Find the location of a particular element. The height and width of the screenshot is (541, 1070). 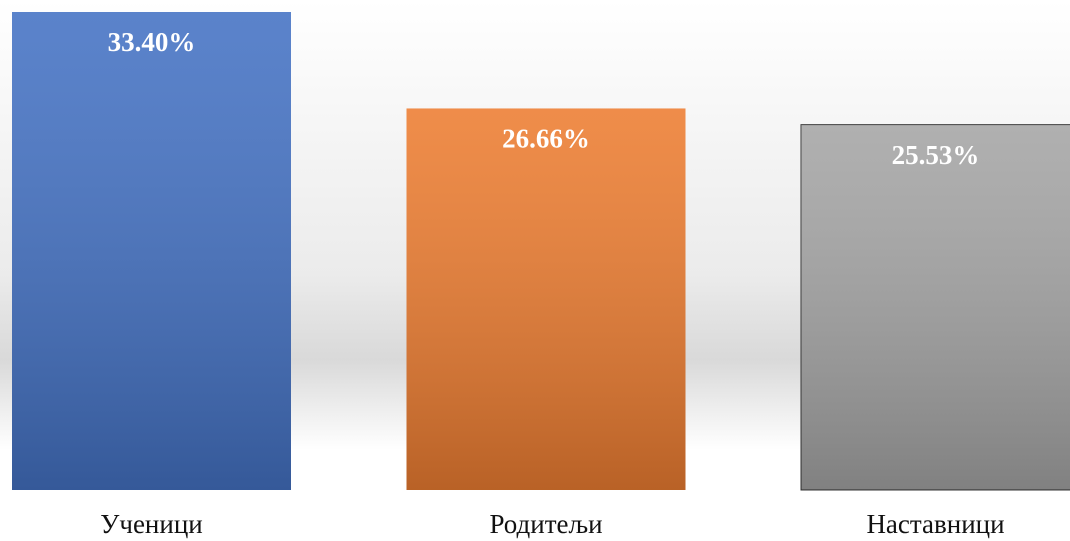

data-label: 26.66% is located at coordinates (546, 139).